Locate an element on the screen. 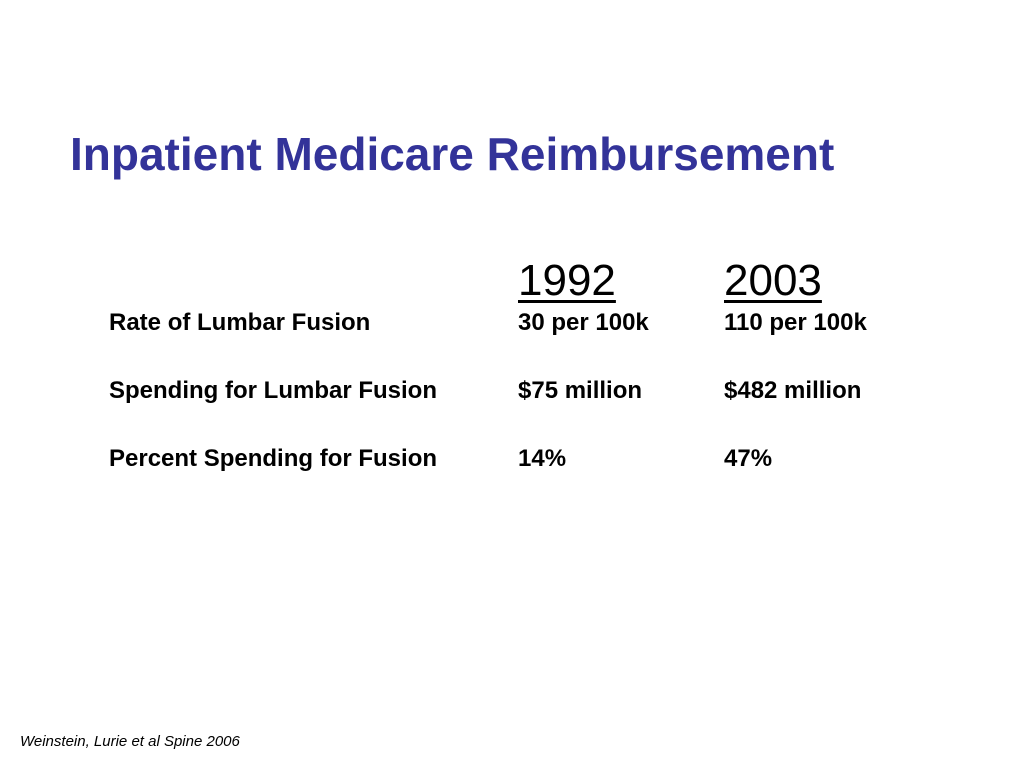 Image resolution: width=1024 pixels, height=768 pixels. cell-rate-2003: 110 per 100k is located at coordinates (795, 322).